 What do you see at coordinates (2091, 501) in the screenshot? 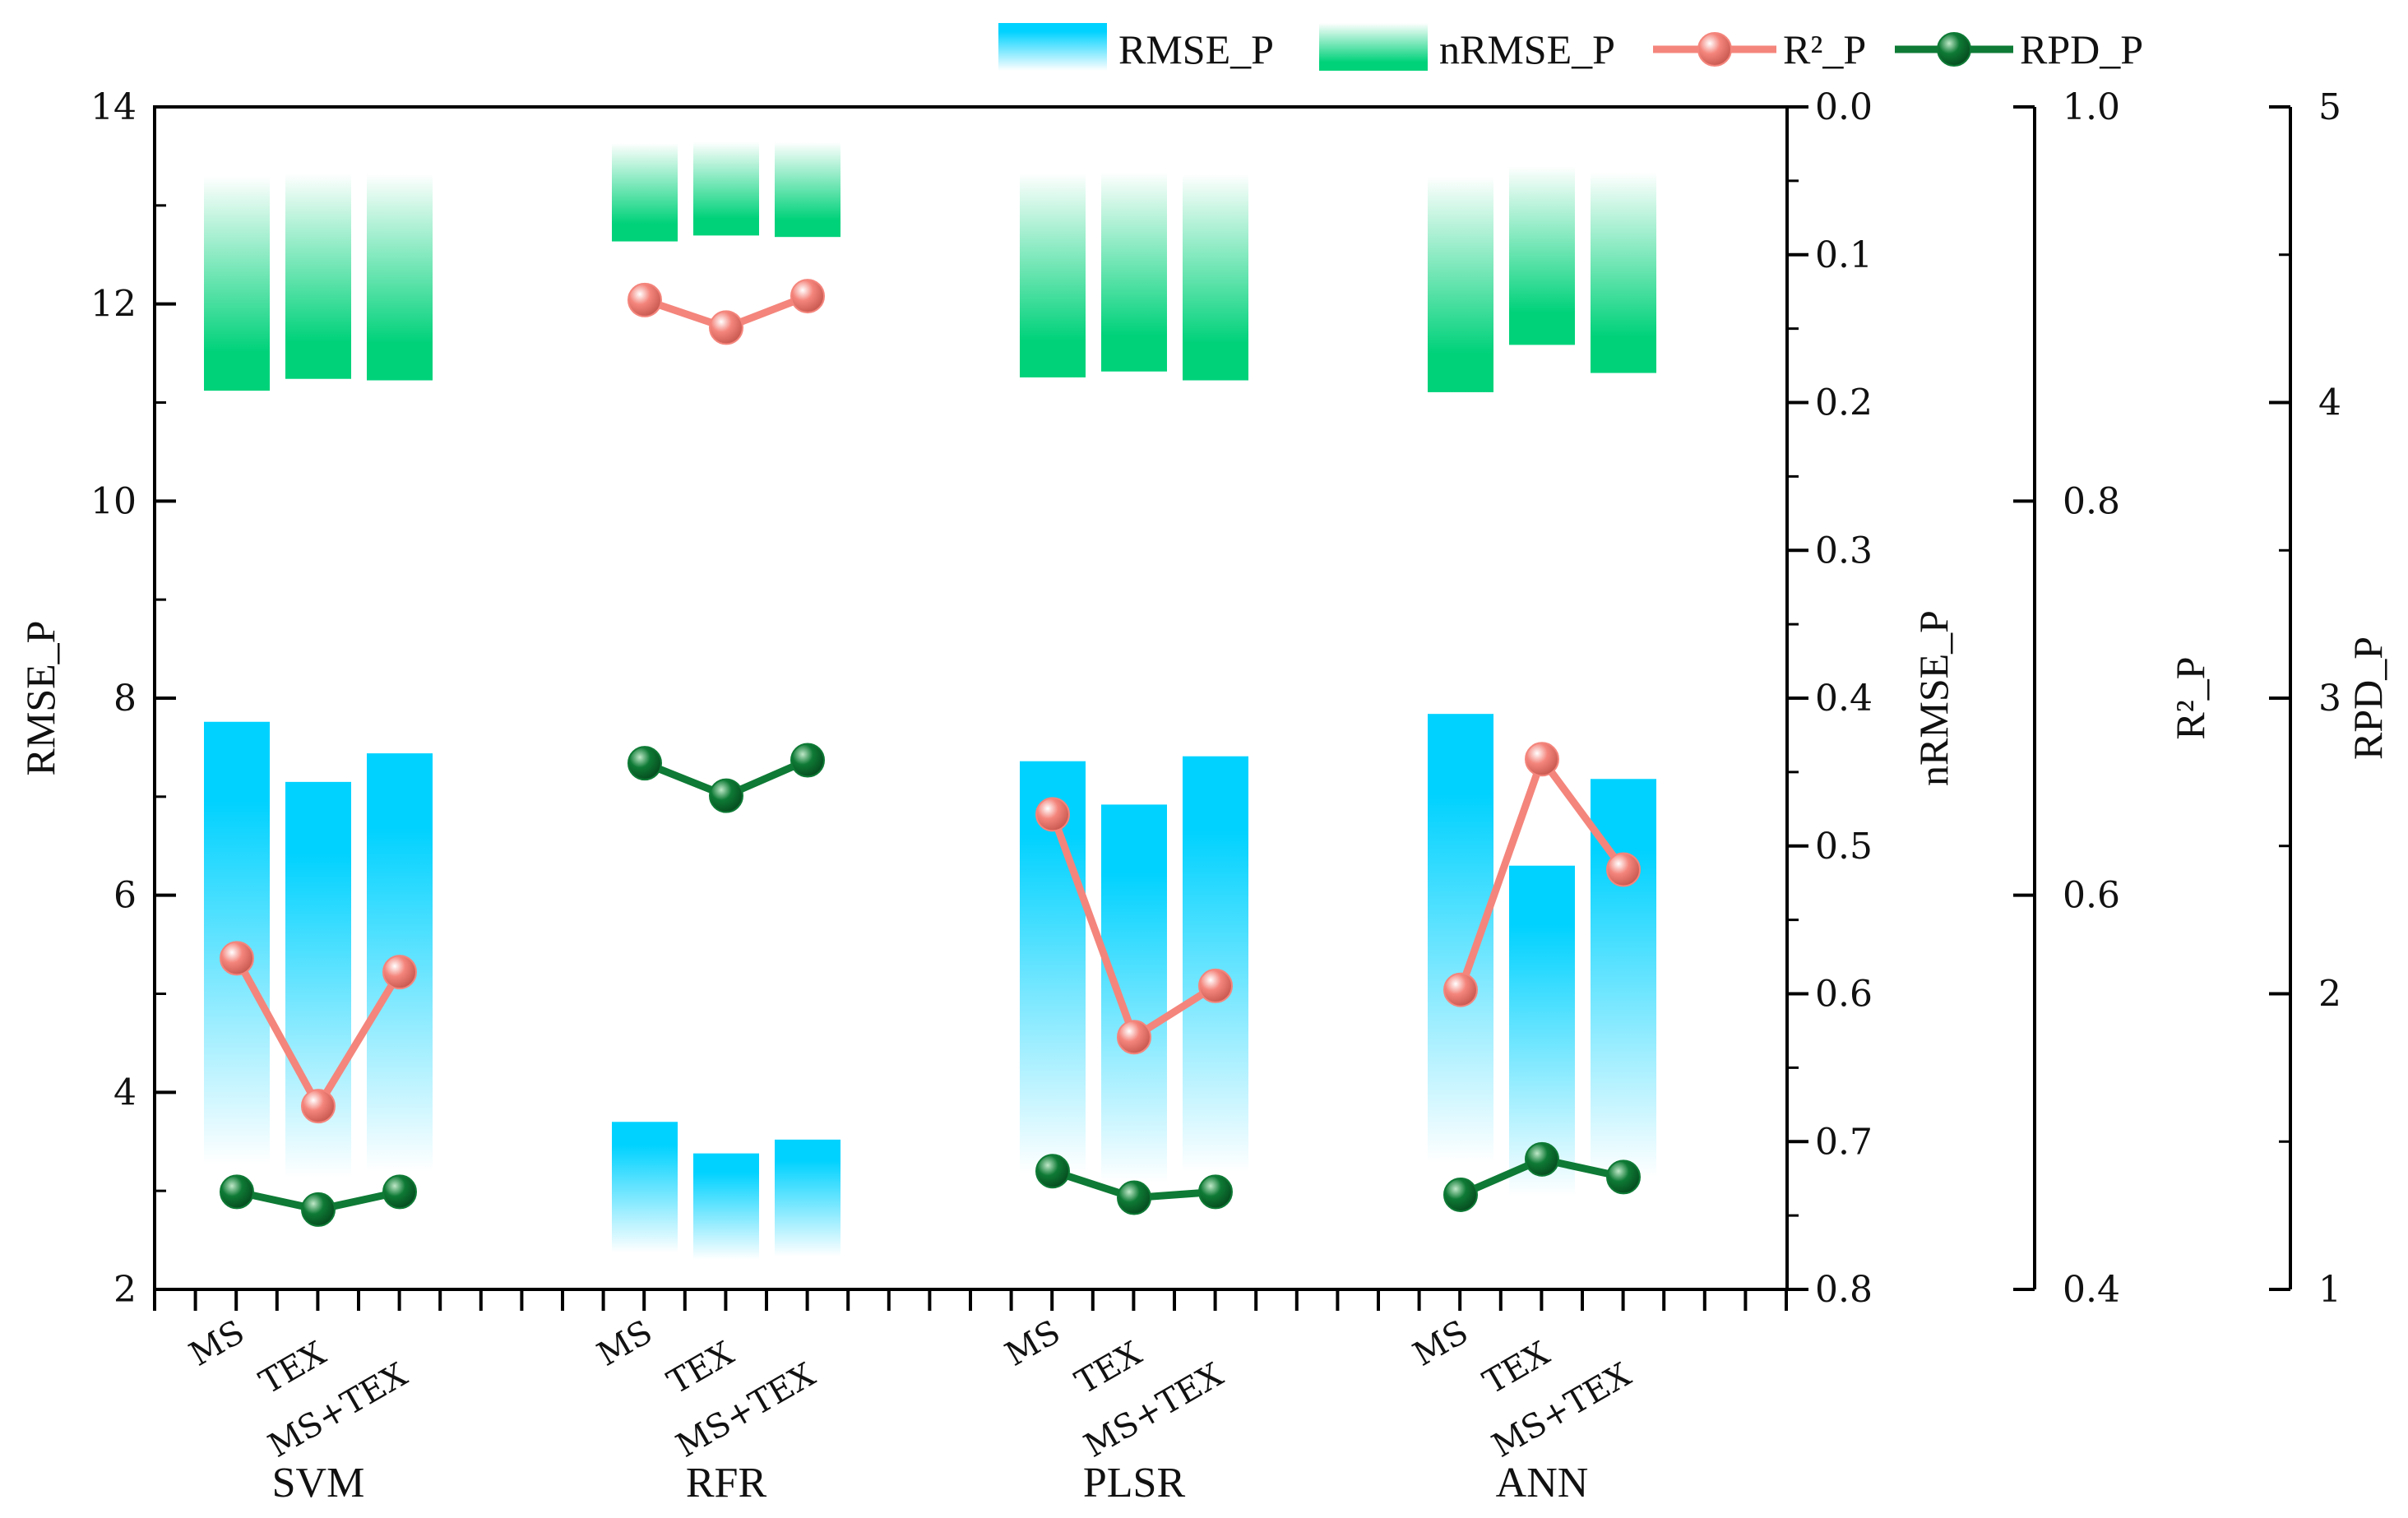
I see `r2-tick-label: 0.8` at bounding box center [2091, 501].